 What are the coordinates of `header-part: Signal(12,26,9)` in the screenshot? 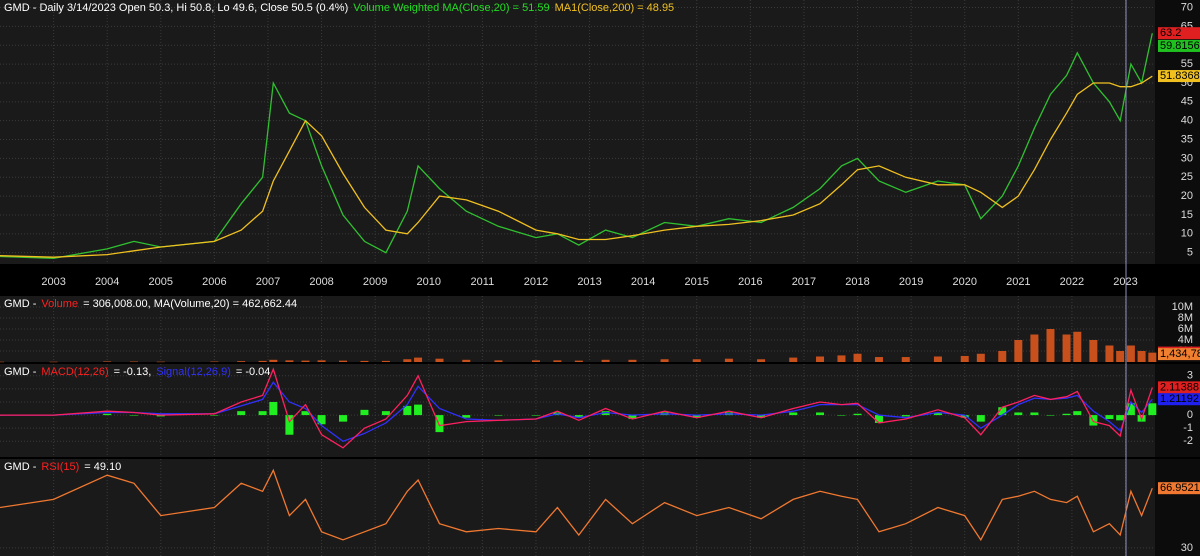 It's located at (193, 372).